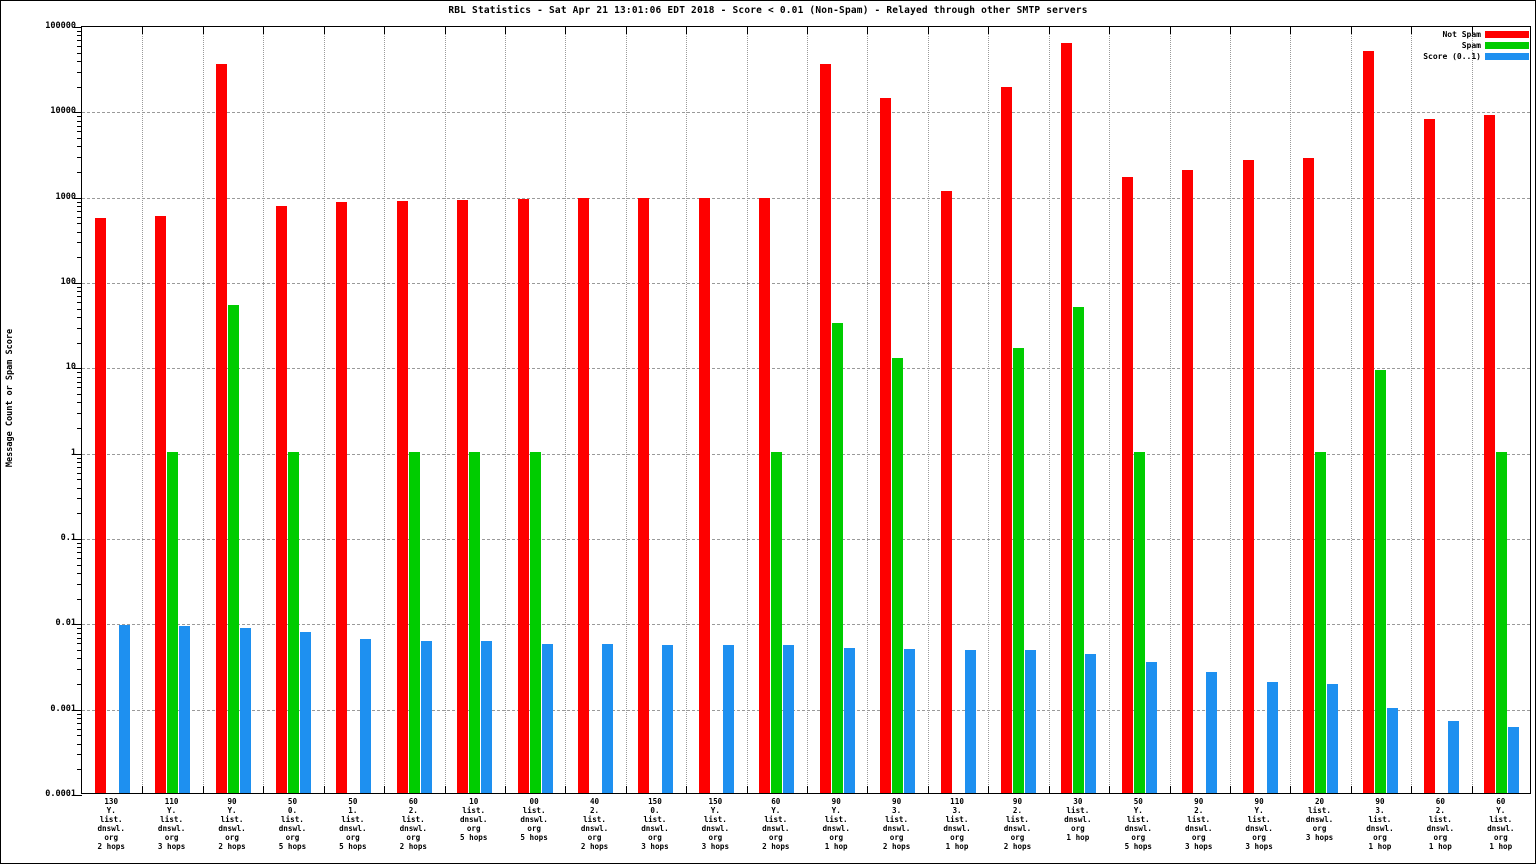 The width and height of the screenshot is (1536, 864). What do you see at coordinates (1476, 45) in the screenshot?
I see `legend-item-spam: Spam` at bounding box center [1476, 45].